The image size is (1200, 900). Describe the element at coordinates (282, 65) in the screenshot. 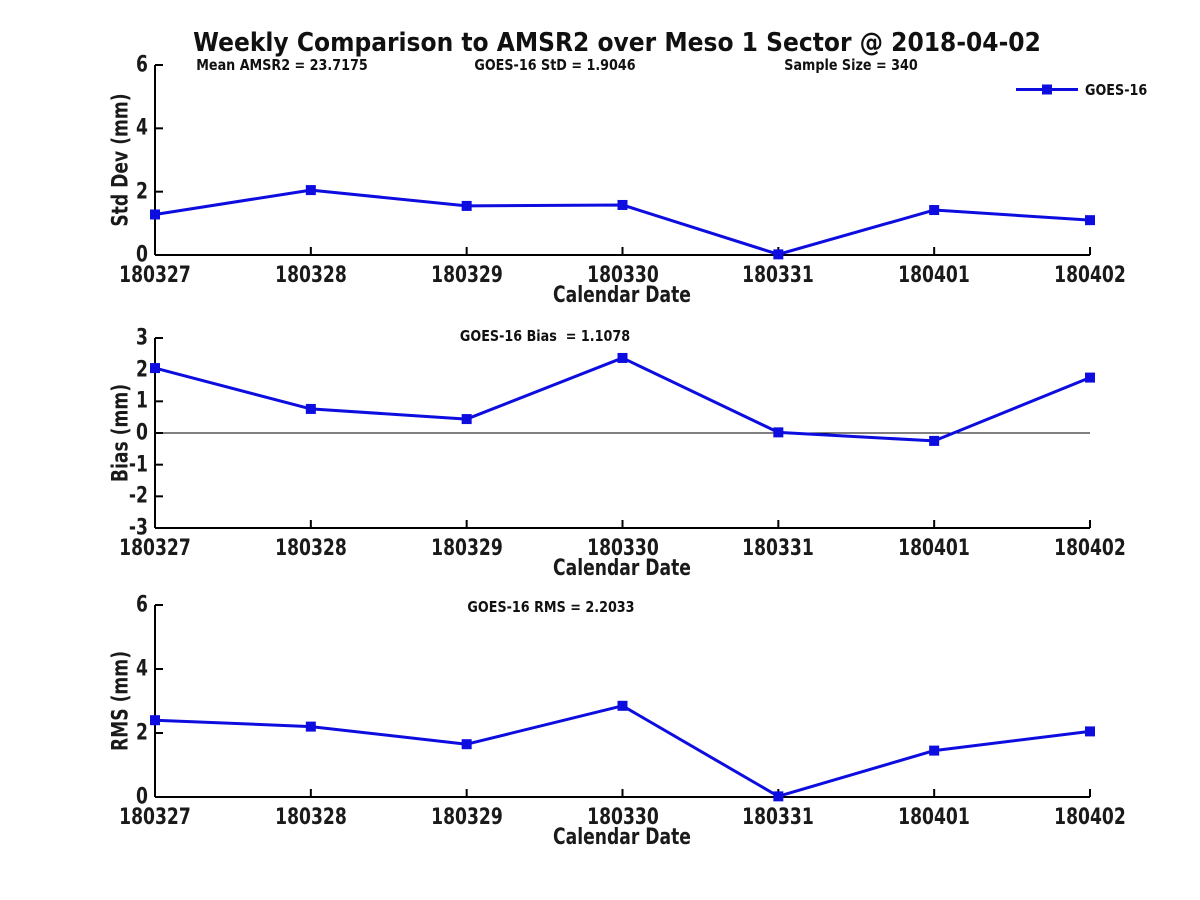

I see `annotation-mean-amsr2: Mean AMSR2 = 23.7175` at that location.